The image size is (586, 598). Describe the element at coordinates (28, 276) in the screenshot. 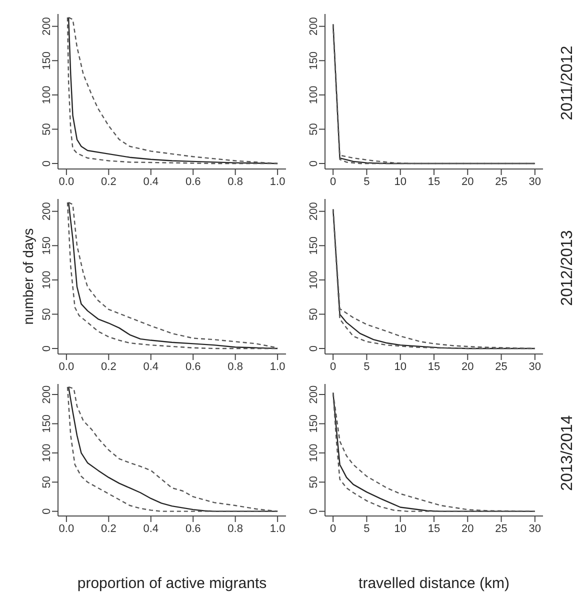

I see `y-axis-title: number of days` at that location.